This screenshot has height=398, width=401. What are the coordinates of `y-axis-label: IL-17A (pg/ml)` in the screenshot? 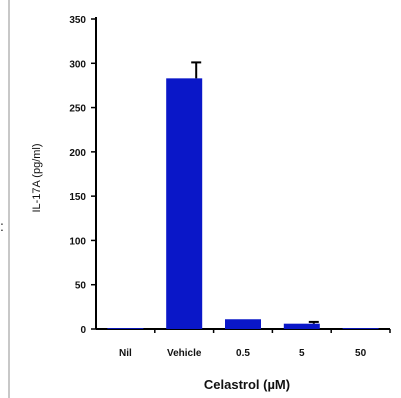 It's located at (37, 177).